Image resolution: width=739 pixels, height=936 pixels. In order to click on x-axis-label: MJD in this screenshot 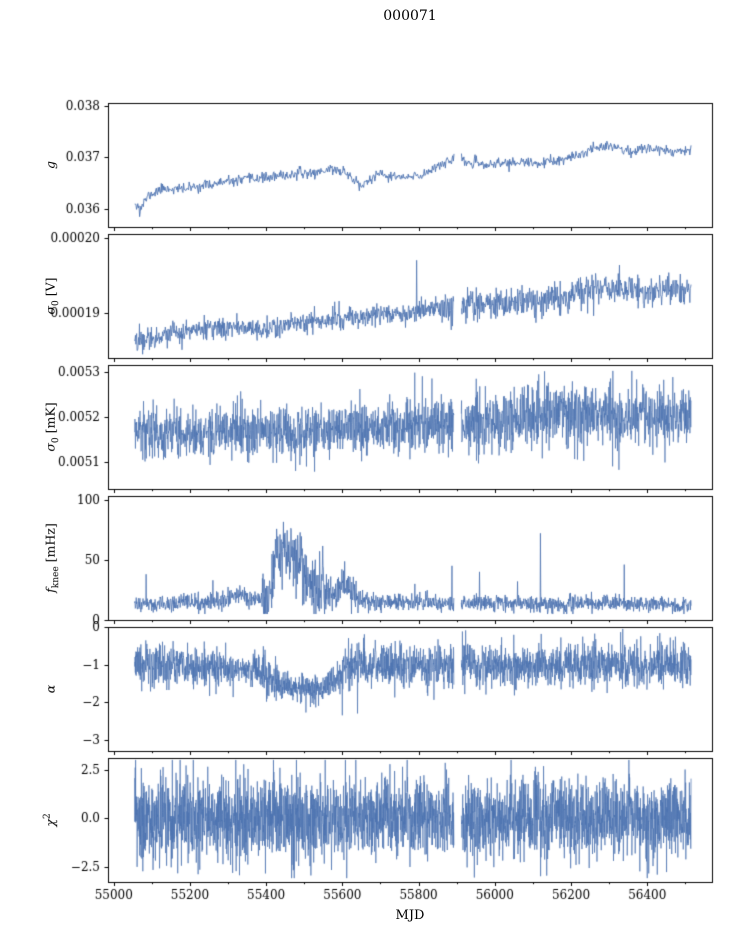, I will do `click(410, 915)`.